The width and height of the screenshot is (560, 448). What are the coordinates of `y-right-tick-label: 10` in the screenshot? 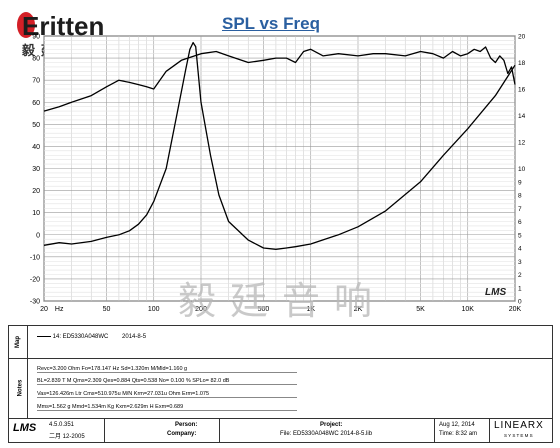 It's located at (522, 169).